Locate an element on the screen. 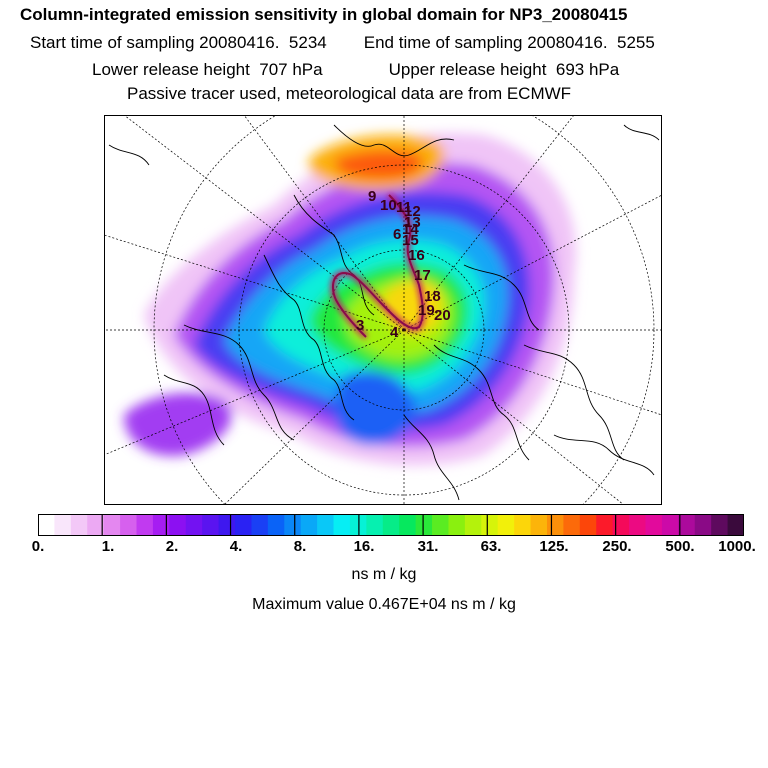  colorbar-tick: 16. is located at coordinates (364, 546).